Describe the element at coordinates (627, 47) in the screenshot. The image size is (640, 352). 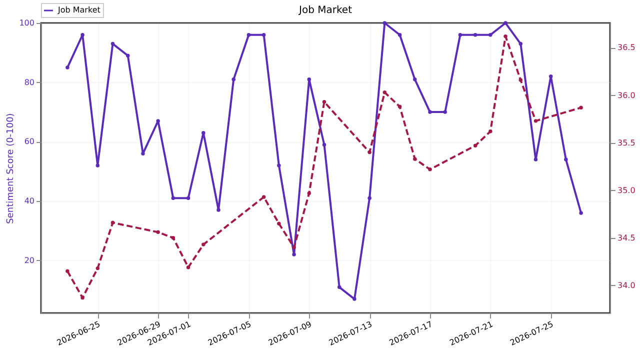
I see `y2-tick-label: 36.5` at that location.